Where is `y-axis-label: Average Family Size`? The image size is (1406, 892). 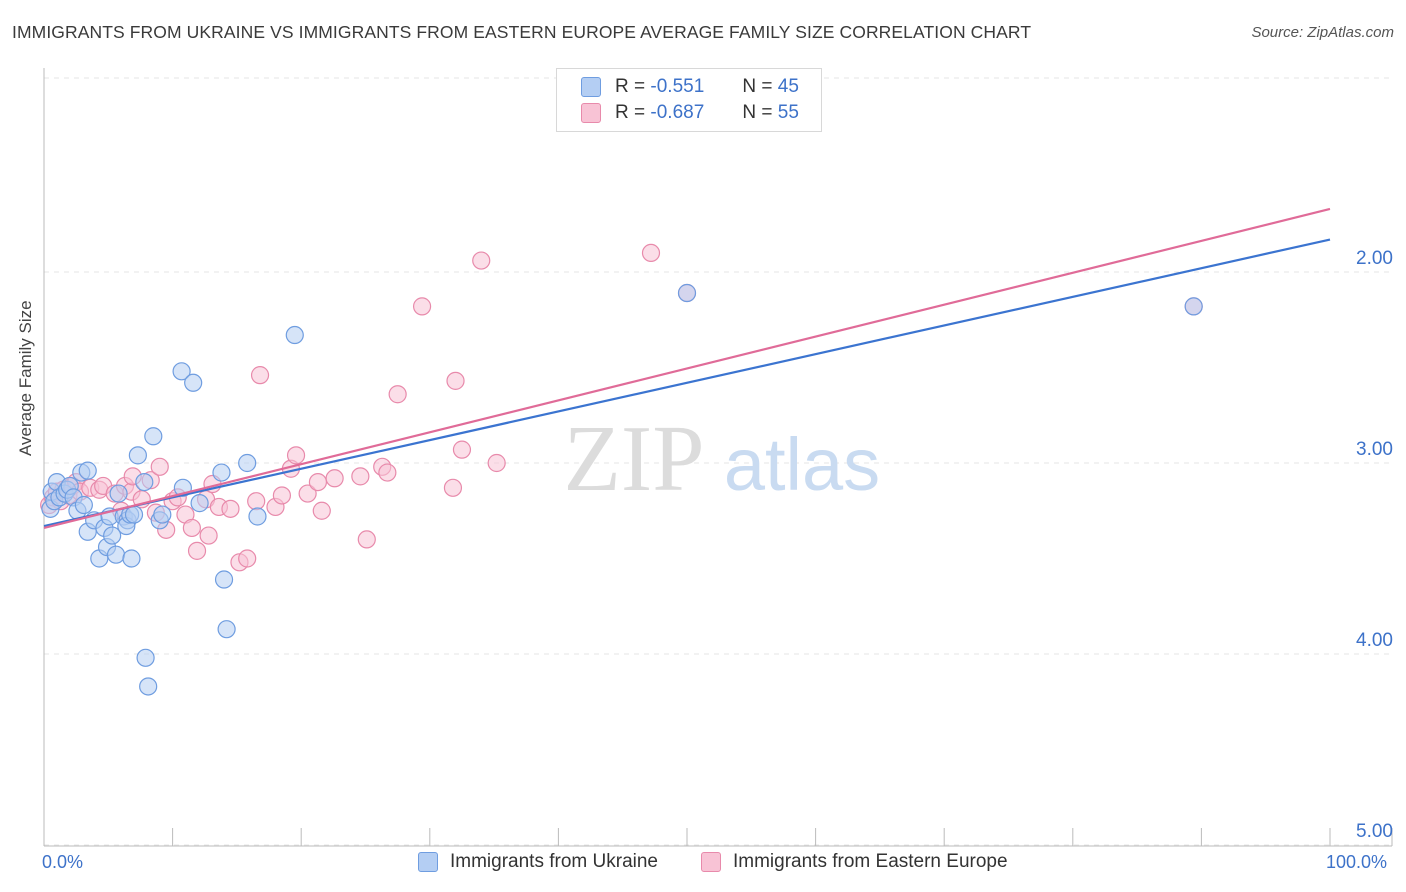 y-axis-label: Average Family Size is located at coordinates (25, 378).